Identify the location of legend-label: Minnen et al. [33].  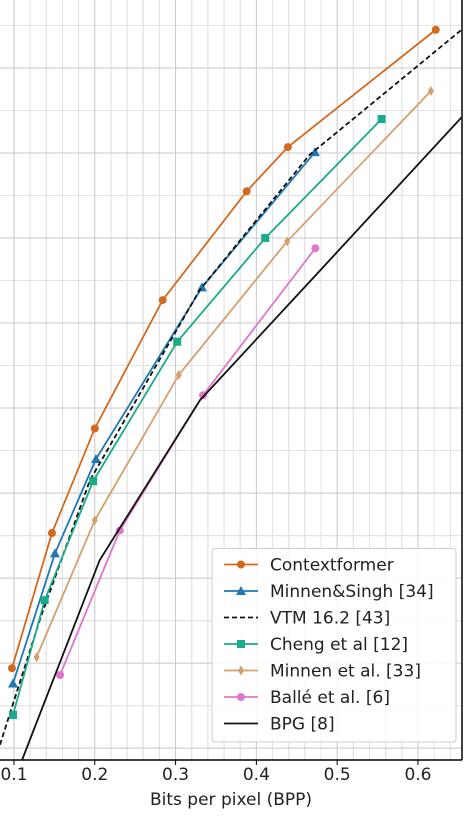
(345, 672).